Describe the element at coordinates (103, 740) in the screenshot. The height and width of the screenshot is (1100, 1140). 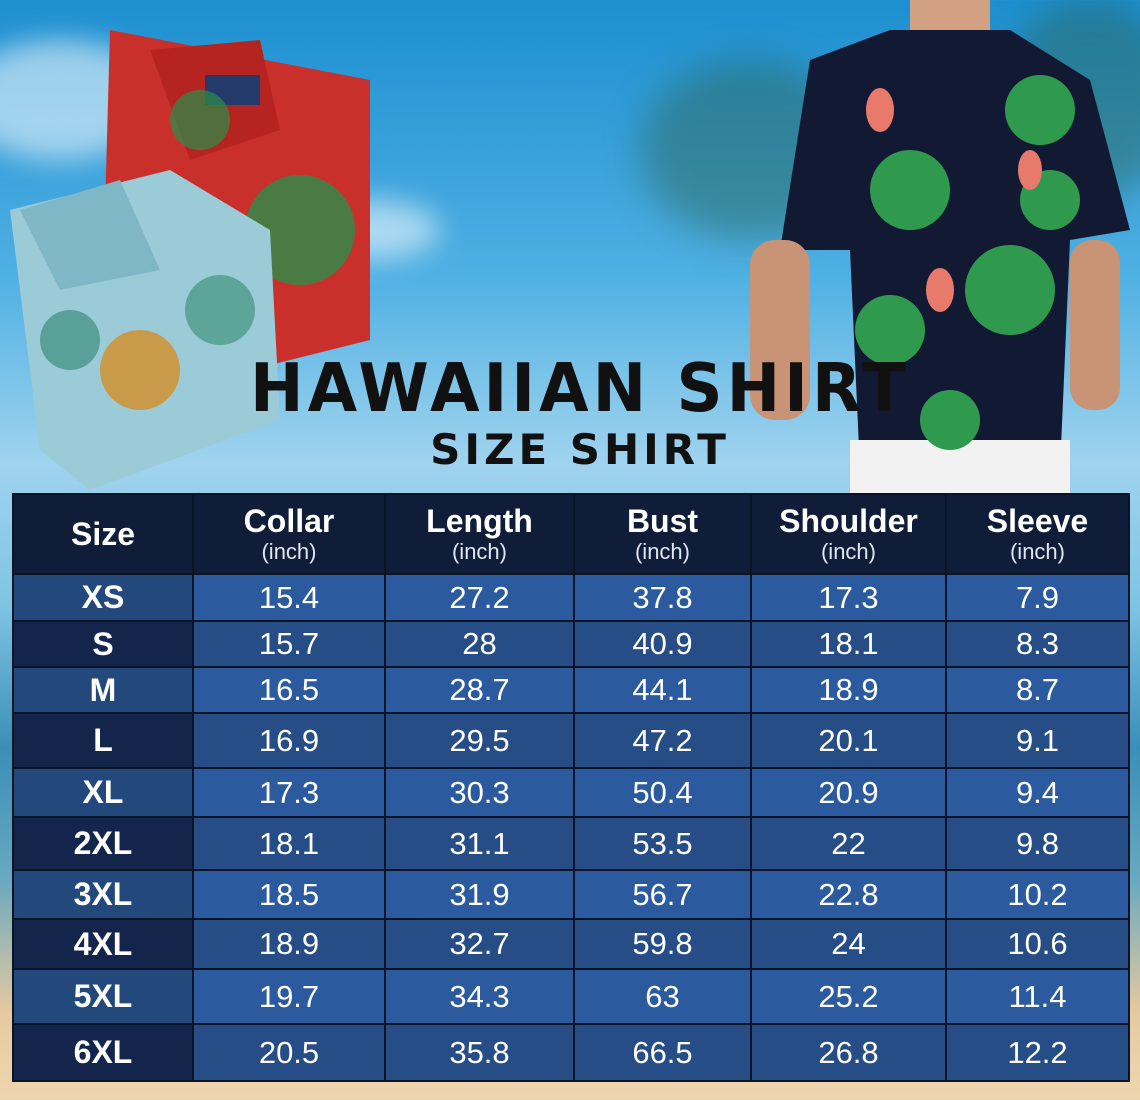
I see `size-label: L` at that location.